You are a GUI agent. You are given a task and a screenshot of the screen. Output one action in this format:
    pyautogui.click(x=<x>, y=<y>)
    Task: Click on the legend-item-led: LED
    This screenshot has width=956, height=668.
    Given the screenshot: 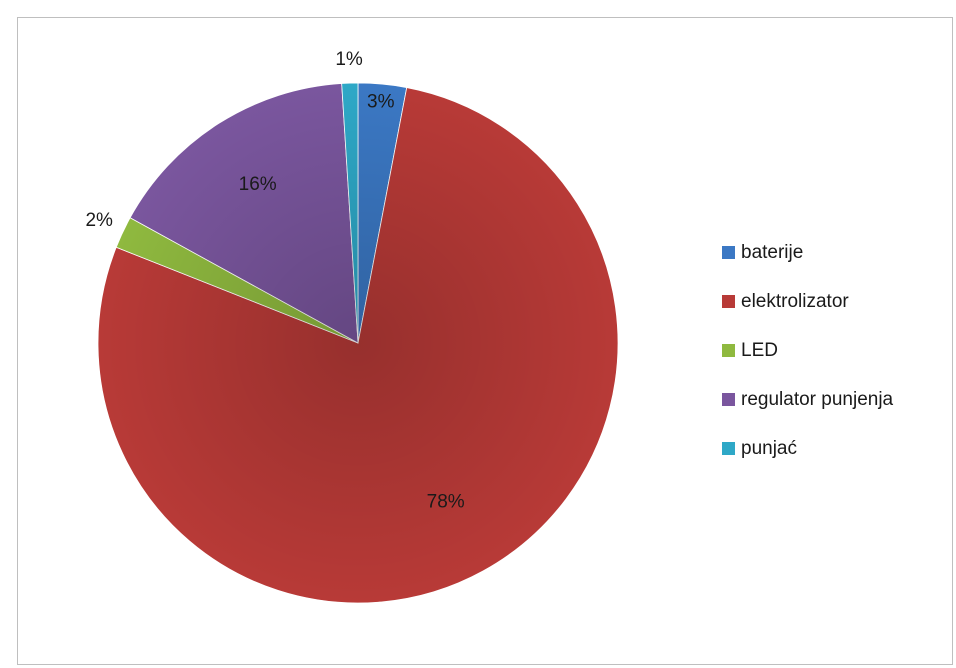 What is the action you would take?
    pyautogui.click(x=807, y=350)
    